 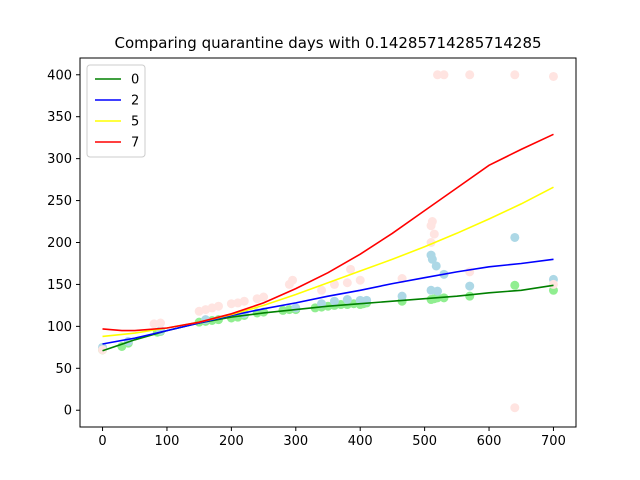 What do you see at coordinates (489, 441) in the screenshot?
I see `x-tick-label: 600` at bounding box center [489, 441].